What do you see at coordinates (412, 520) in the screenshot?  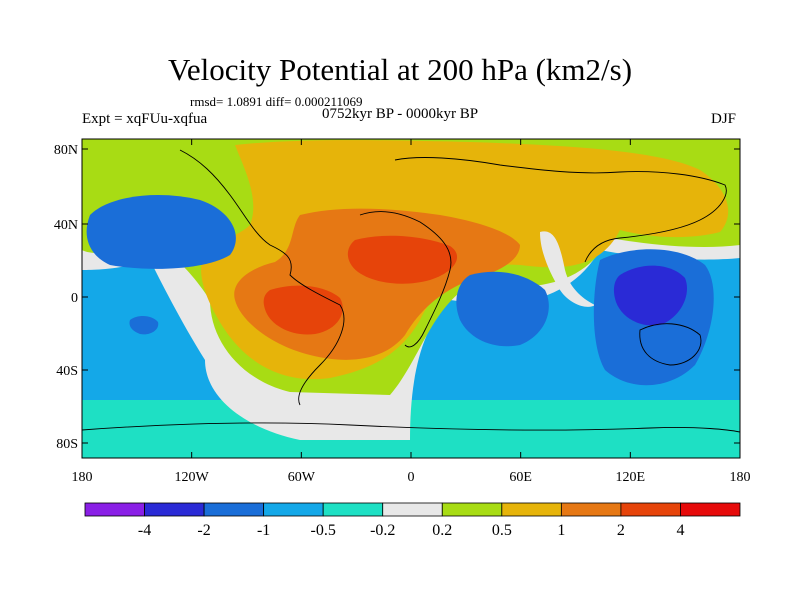 I see `colorbar: -4 -2 -1 -0.5 -0.2 0.2 0.5 1 2 4` at bounding box center [412, 520].